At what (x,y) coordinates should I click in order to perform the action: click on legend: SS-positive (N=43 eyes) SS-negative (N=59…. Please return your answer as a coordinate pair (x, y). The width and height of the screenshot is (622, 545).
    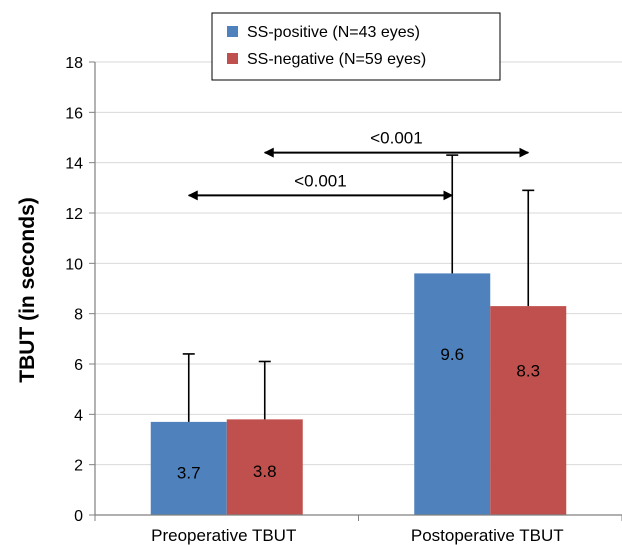
    Looking at the image, I should click on (356, 46).